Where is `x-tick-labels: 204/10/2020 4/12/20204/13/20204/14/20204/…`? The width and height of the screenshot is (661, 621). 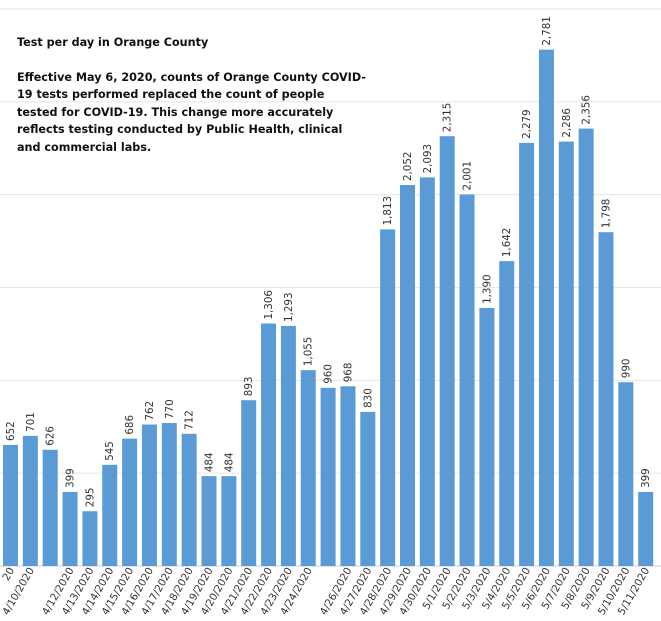 x-tick-labels: 204/10/2020 4/12/20204/13/20204/14/20204/… is located at coordinates (326, 592).